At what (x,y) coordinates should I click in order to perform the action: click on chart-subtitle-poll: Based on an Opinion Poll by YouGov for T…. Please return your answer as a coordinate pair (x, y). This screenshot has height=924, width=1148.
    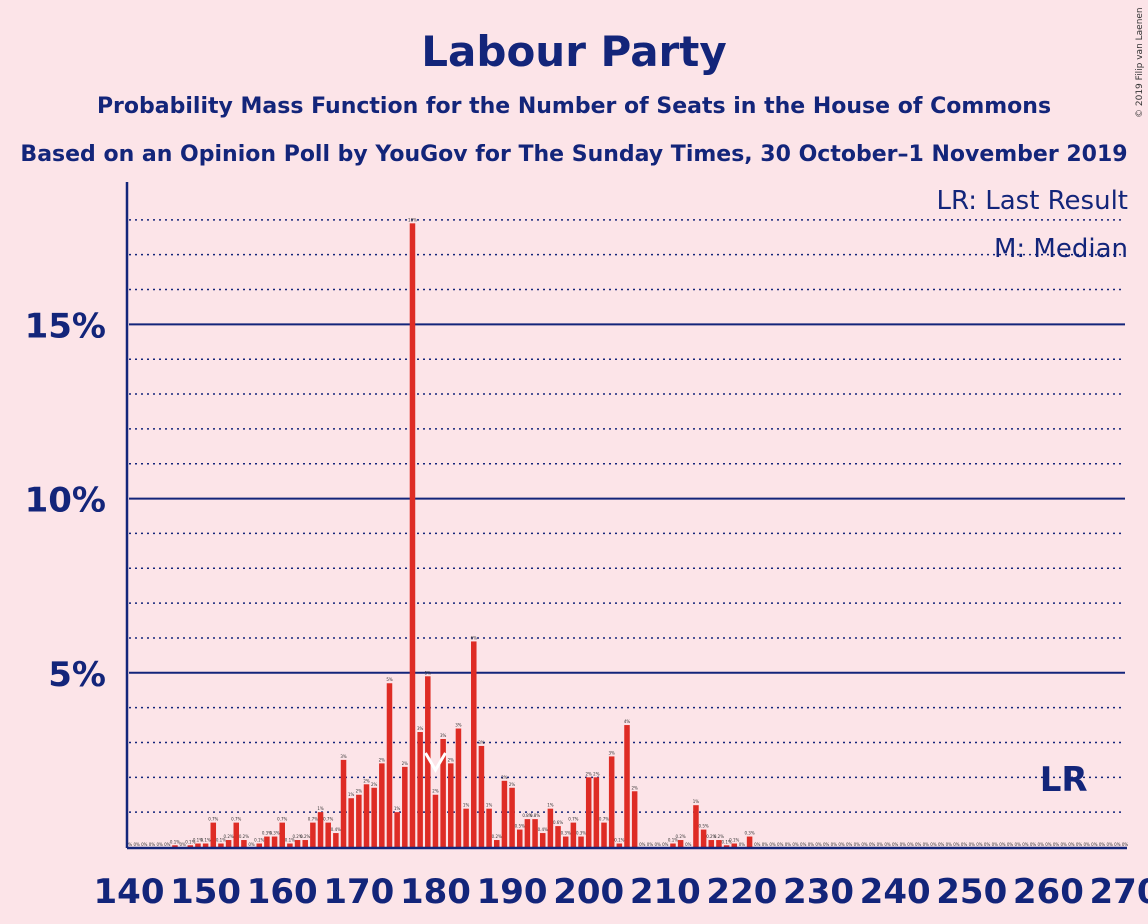
    Looking at the image, I should click on (573, 154).